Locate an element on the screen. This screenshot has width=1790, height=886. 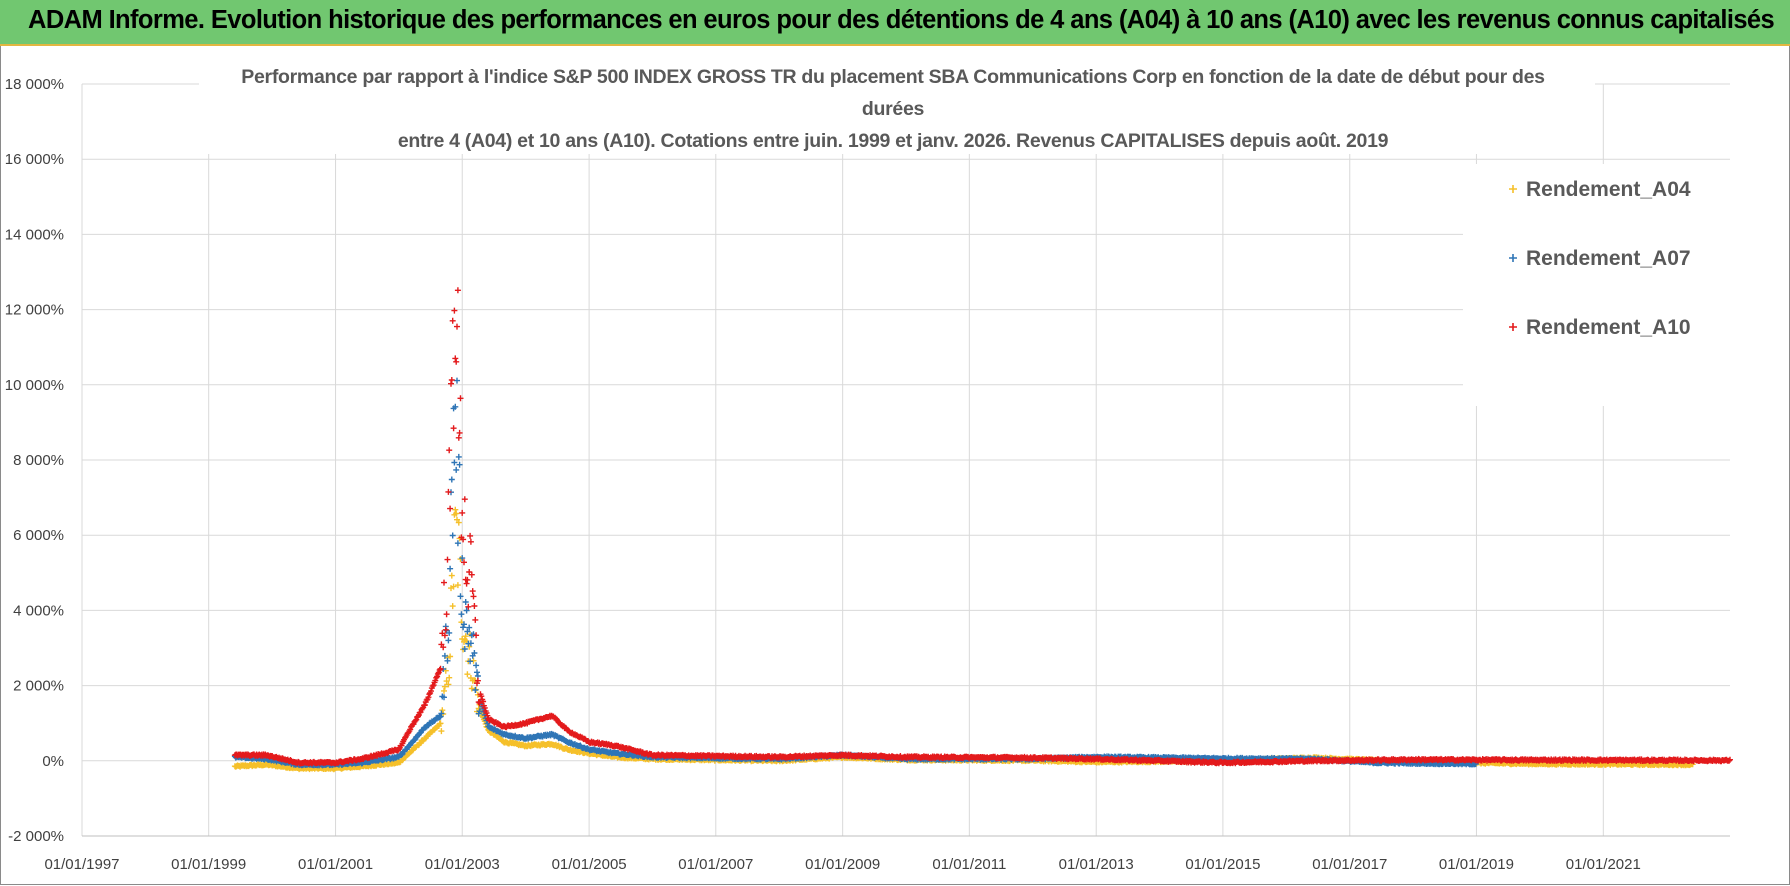
legend-label-a07: Rendement_A07 is located at coordinates (1608, 258).